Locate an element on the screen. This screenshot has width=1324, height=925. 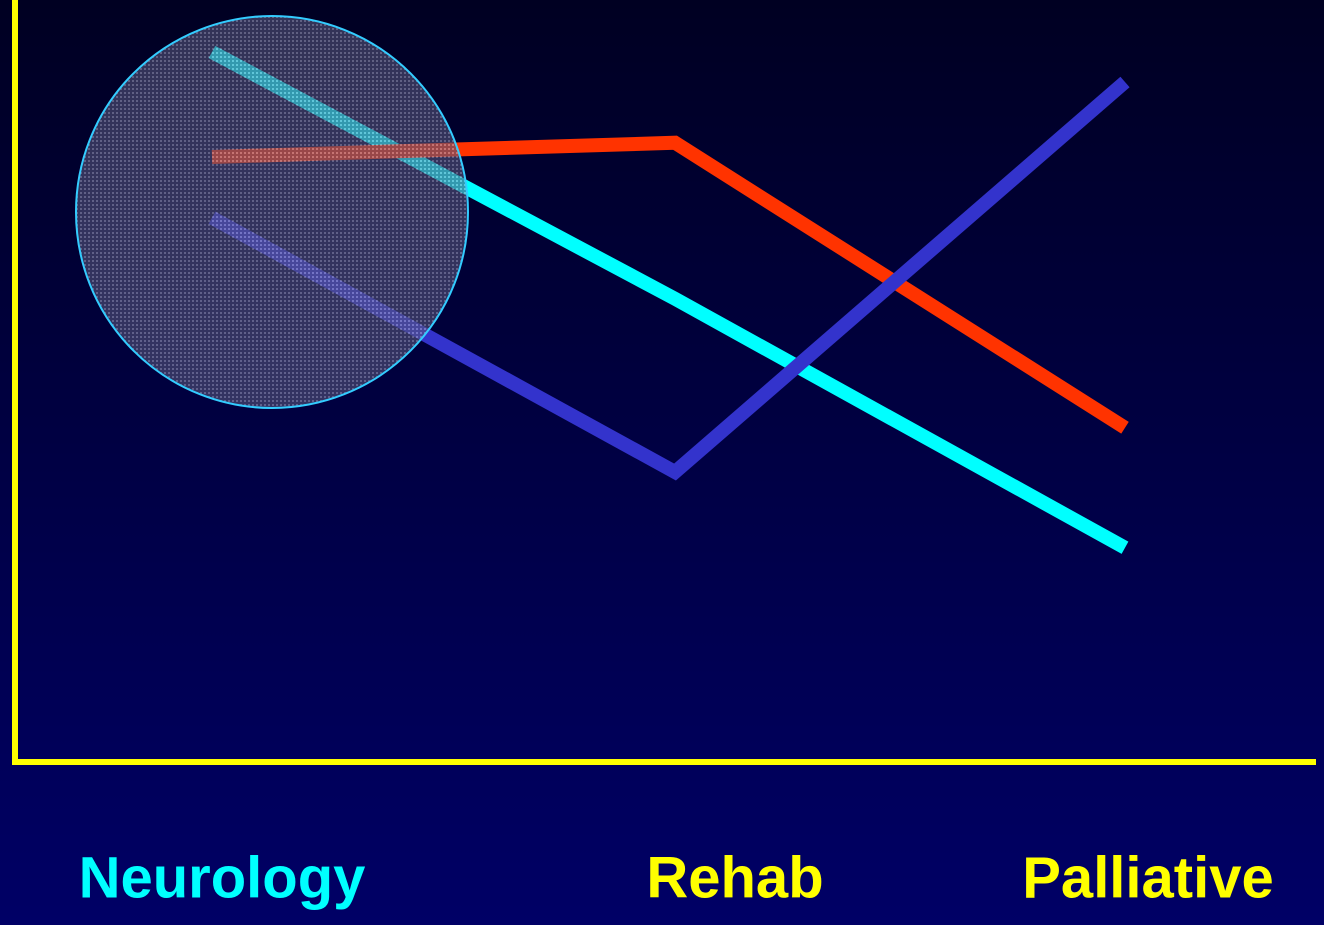
x-tick-label: Neurology is located at coordinates (222, 877).